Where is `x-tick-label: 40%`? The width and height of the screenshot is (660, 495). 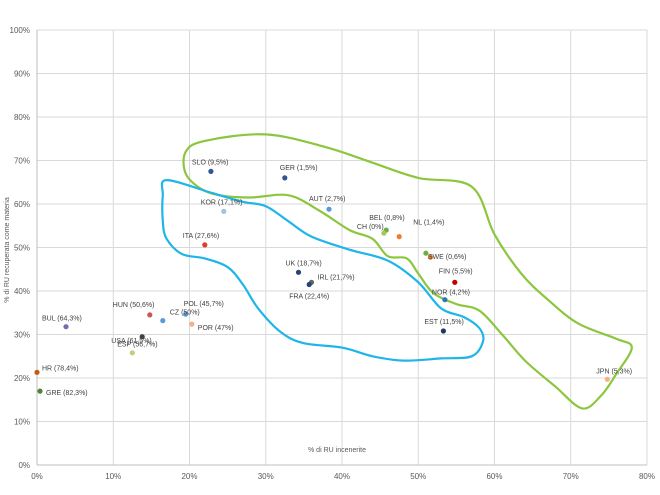 x-tick-label: 40% is located at coordinates (342, 476).